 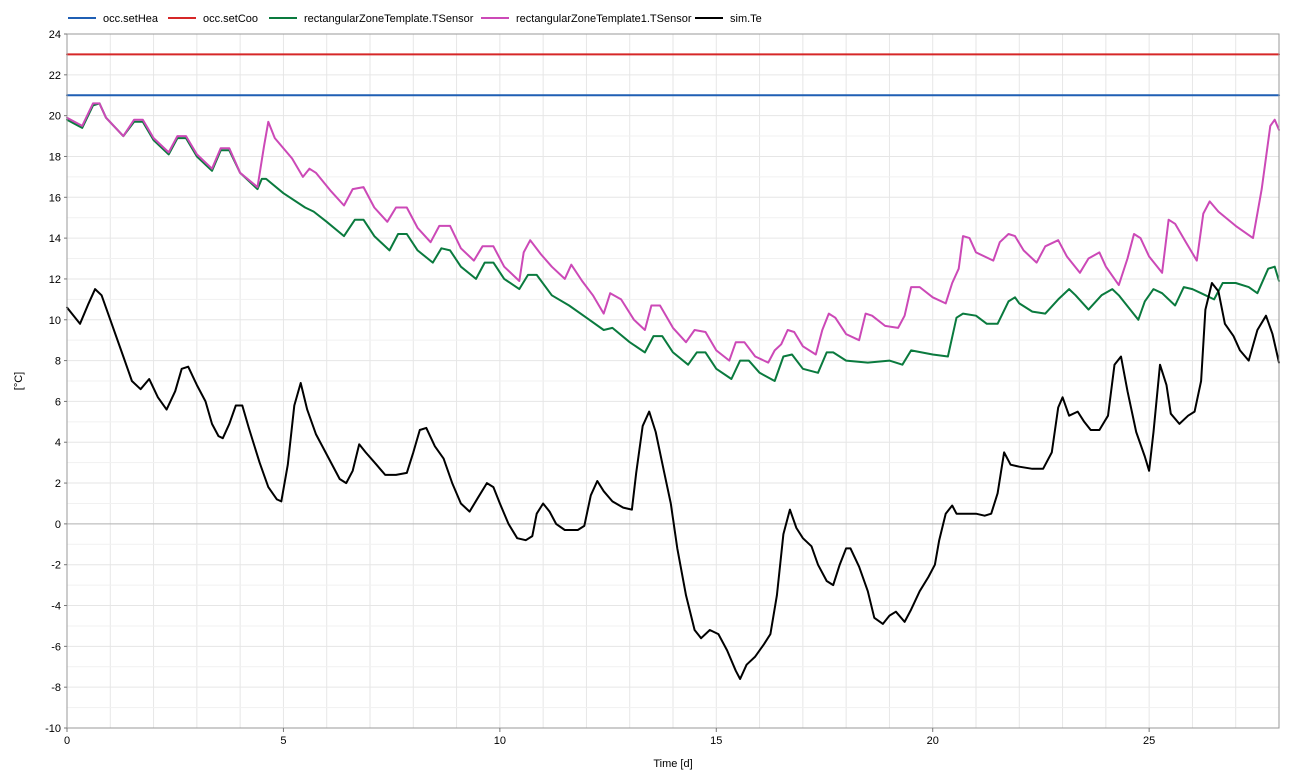 I want to click on y-tick-label: -10, so click(x=53, y=729).